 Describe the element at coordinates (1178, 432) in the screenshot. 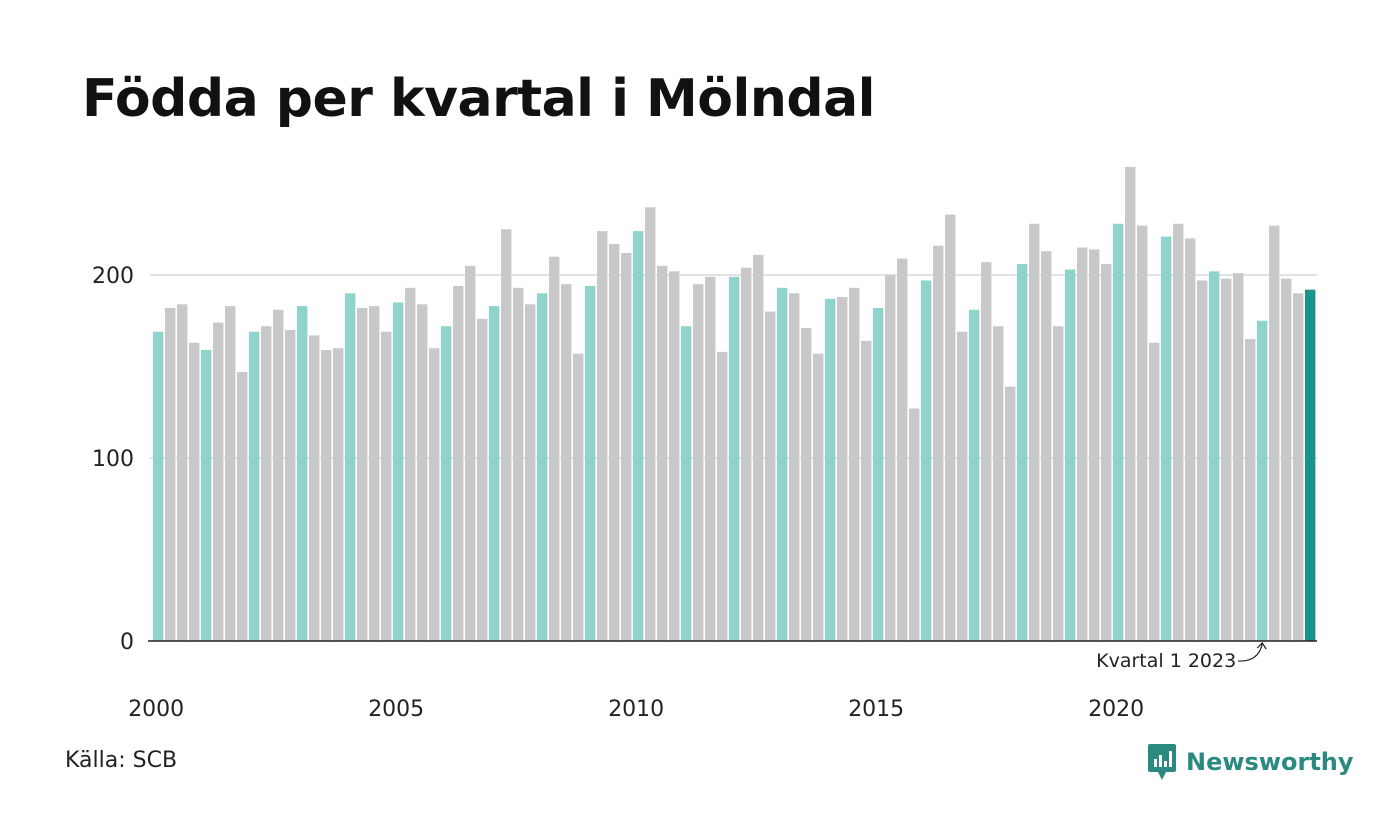

I see `bar-2021-q2` at that location.